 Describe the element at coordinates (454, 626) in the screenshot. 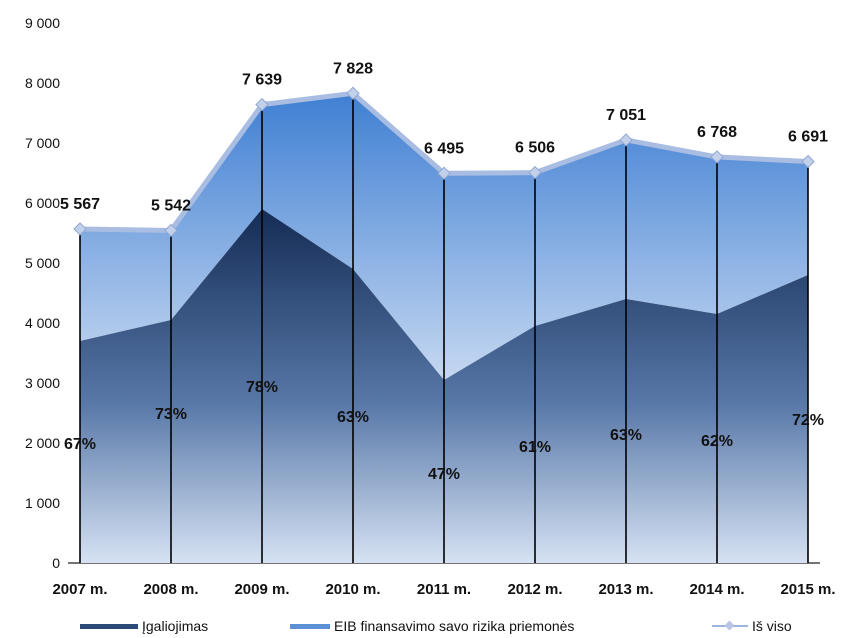

I see `legend-label-eib: EIB finansavimo savo rizika priemonės` at that location.